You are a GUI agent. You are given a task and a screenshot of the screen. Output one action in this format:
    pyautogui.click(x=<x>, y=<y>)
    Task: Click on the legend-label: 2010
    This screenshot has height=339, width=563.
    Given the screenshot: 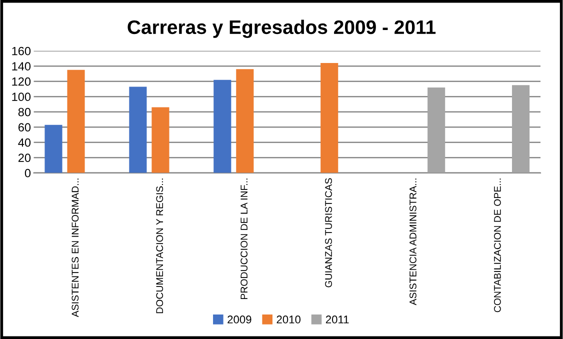 What is the action you would take?
    pyautogui.click(x=288, y=320)
    